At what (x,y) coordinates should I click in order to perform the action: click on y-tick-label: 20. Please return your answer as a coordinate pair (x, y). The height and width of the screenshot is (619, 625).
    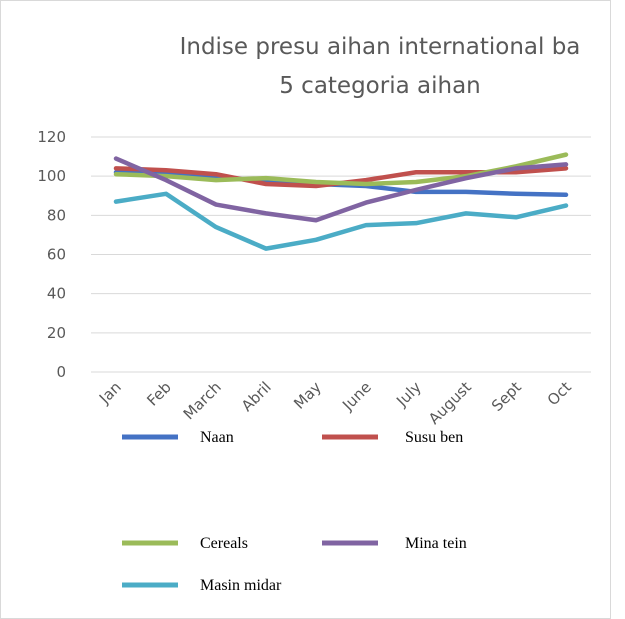
    Looking at the image, I should click on (56, 333).